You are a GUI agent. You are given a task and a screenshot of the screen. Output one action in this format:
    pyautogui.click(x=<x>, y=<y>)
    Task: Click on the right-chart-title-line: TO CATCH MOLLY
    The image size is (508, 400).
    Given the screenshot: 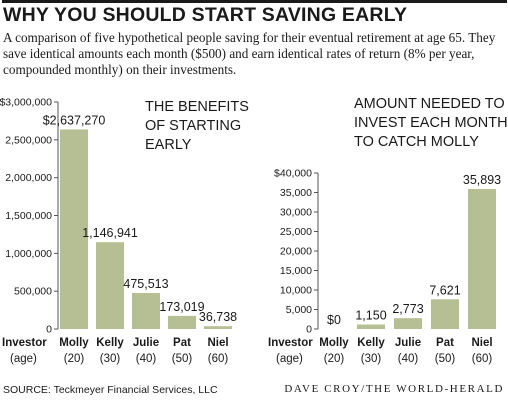 What is the action you would take?
    pyautogui.click(x=416, y=142)
    